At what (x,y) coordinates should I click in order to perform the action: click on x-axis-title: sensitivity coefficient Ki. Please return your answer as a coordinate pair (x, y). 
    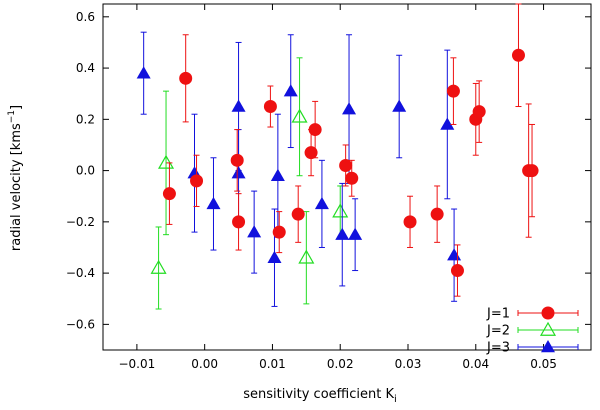
    Looking at the image, I should click on (320, 396).